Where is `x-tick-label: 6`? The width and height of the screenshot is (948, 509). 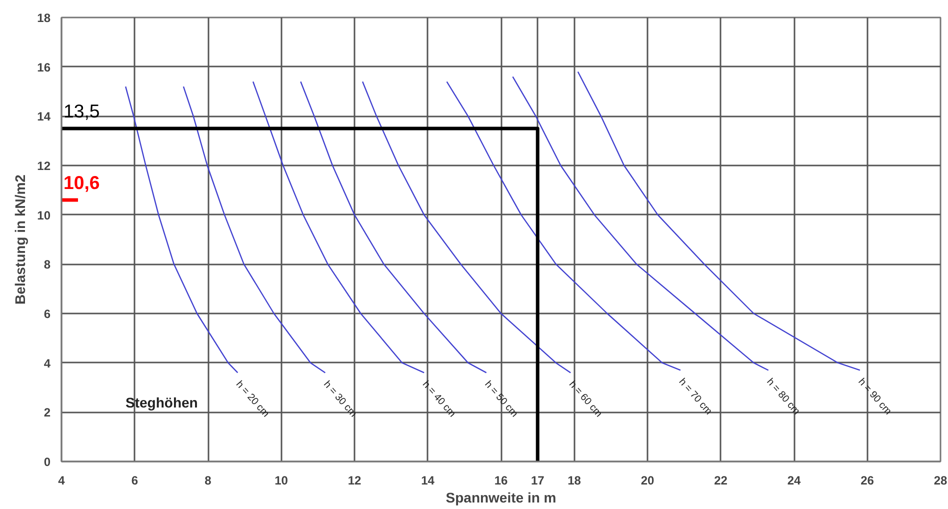
x-tick-label: 6 is located at coordinates (134, 481).